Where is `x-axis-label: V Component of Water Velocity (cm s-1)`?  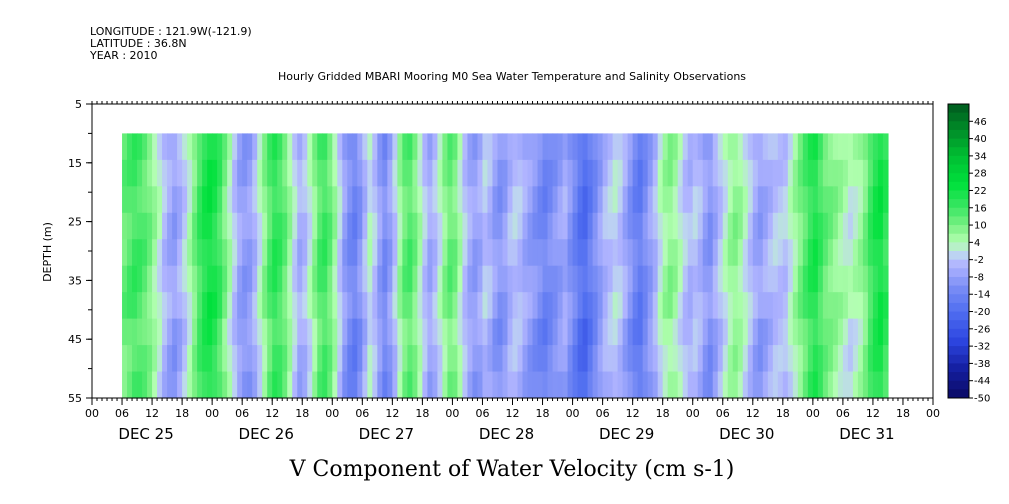
x-axis-label: V Component of Water Velocity (cm s-1) is located at coordinates (512, 469).